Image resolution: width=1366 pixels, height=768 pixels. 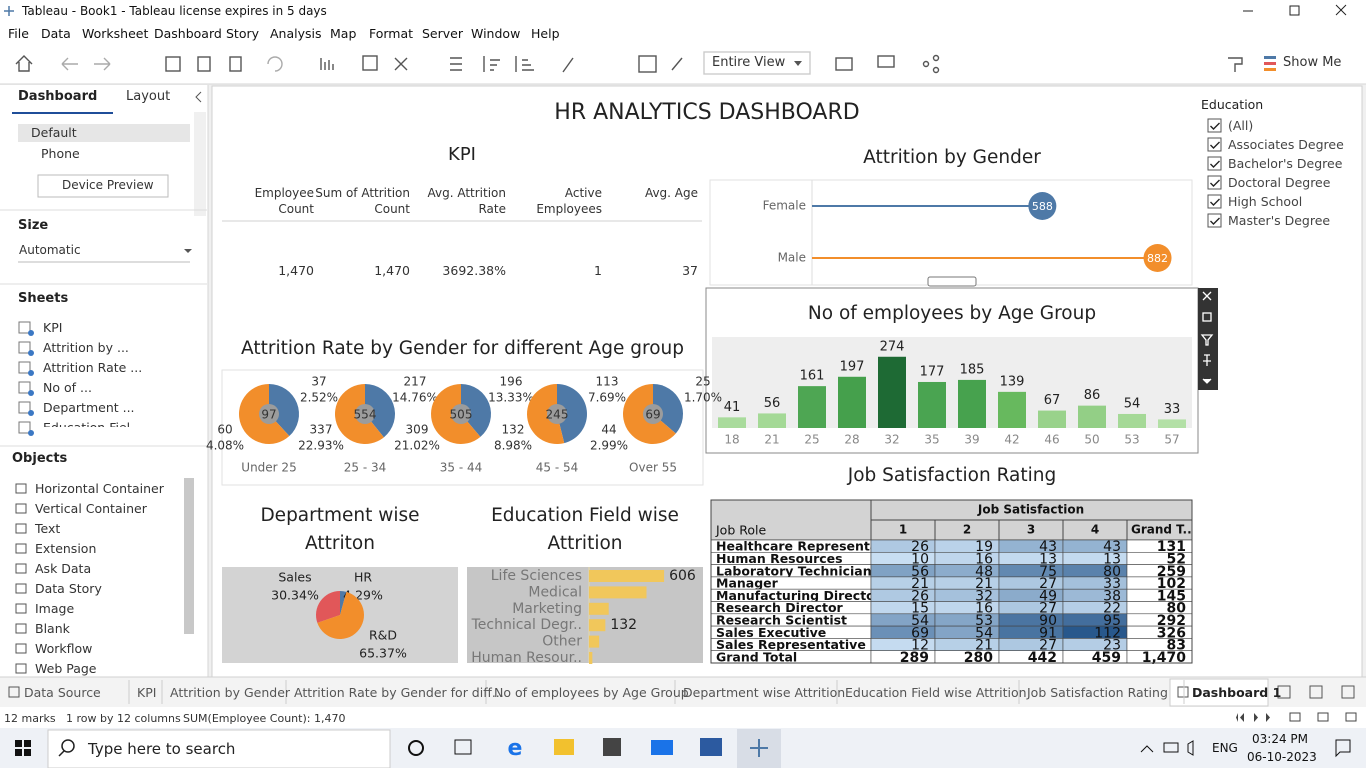 What do you see at coordinates (23, 748) in the screenshot?
I see `start-button` at bounding box center [23, 748].